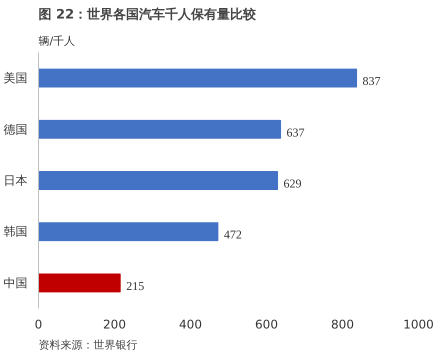  Describe the element at coordinates (16, 283) in the screenshot. I see `y-tick-label: 中国` at that location.